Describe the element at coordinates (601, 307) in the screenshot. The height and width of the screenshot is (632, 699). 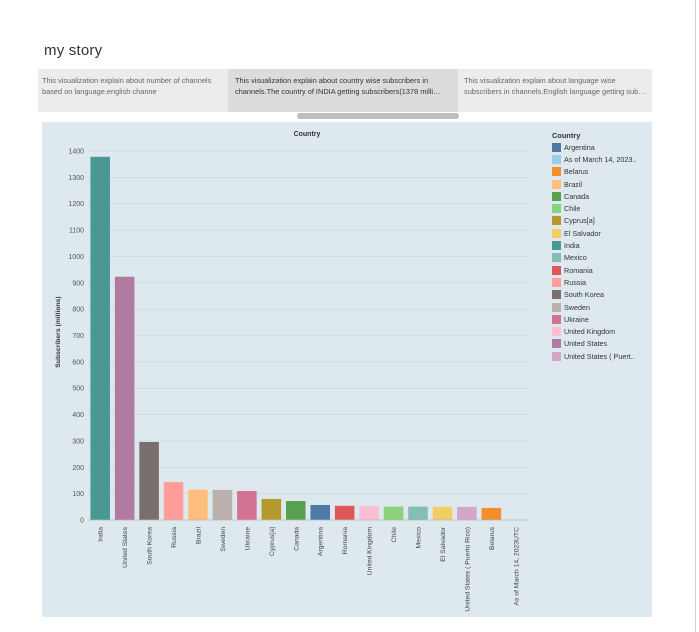
I see `legend-item: Sweden` at that location.